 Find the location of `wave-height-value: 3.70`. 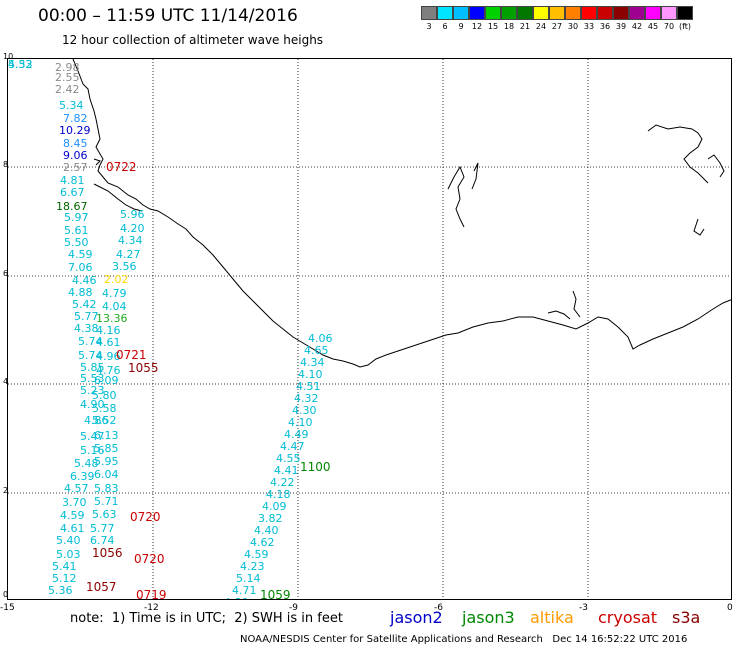

wave-height-value: 3.70 is located at coordinates (74, 502).